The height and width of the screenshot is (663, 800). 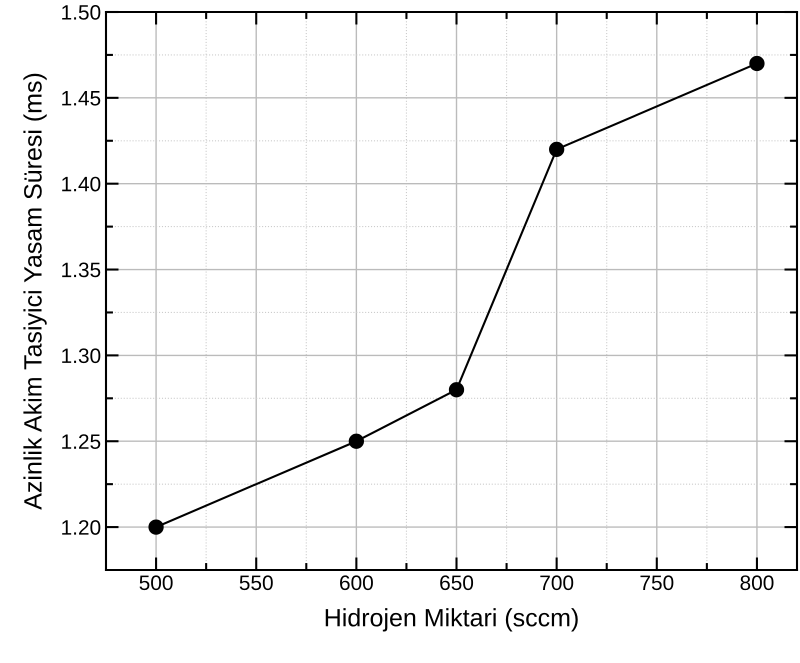 I want to click on x-axis-title: Hidrojen Miktari (sccm), so click(x=452, y=620).